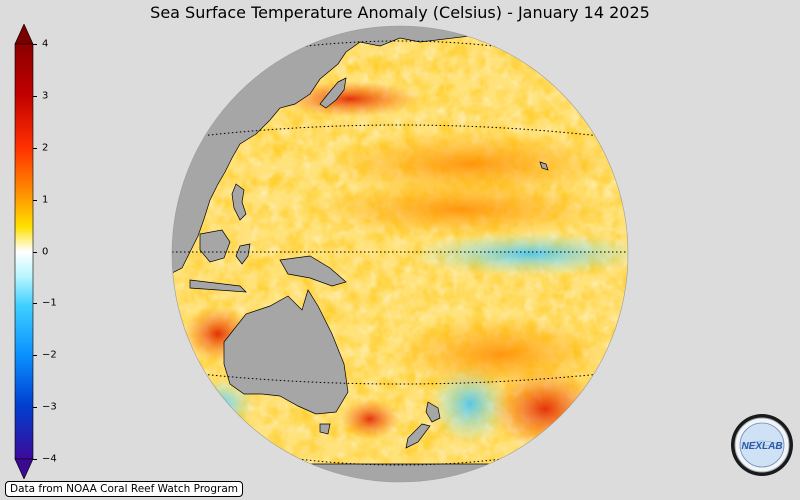  I want to click on land-philippines, so click(239, 202).